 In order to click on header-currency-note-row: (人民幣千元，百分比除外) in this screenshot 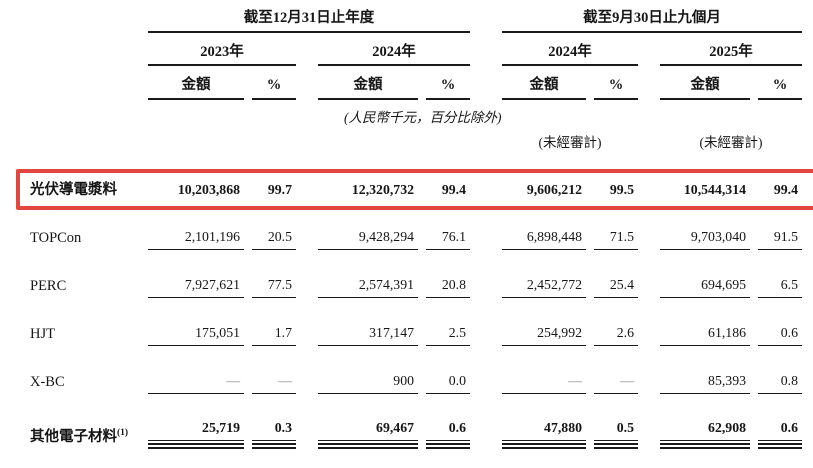, I will do `click(421, 113)`.